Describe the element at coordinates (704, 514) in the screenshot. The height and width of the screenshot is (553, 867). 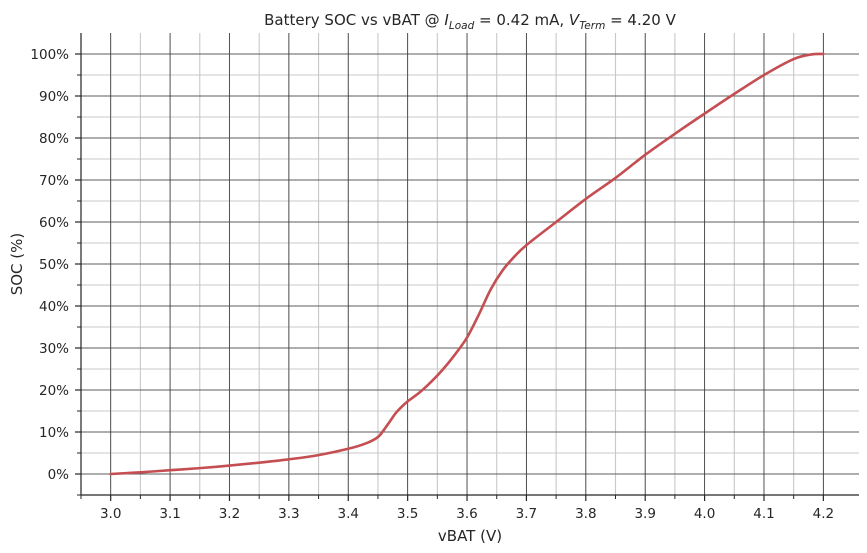
I see `x-tick-label: 4.0` at that location.